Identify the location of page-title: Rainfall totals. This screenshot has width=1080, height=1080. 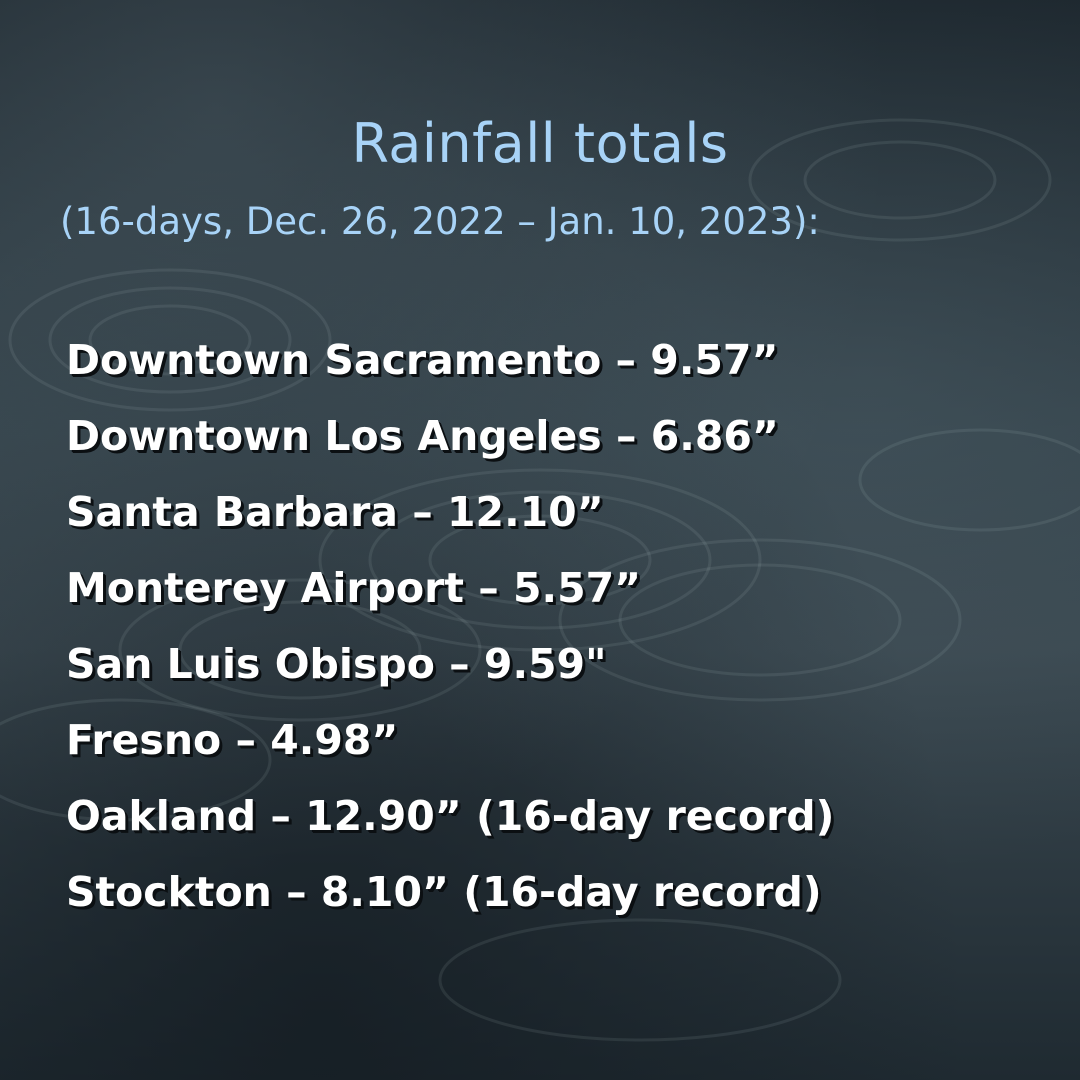
(540, 143).